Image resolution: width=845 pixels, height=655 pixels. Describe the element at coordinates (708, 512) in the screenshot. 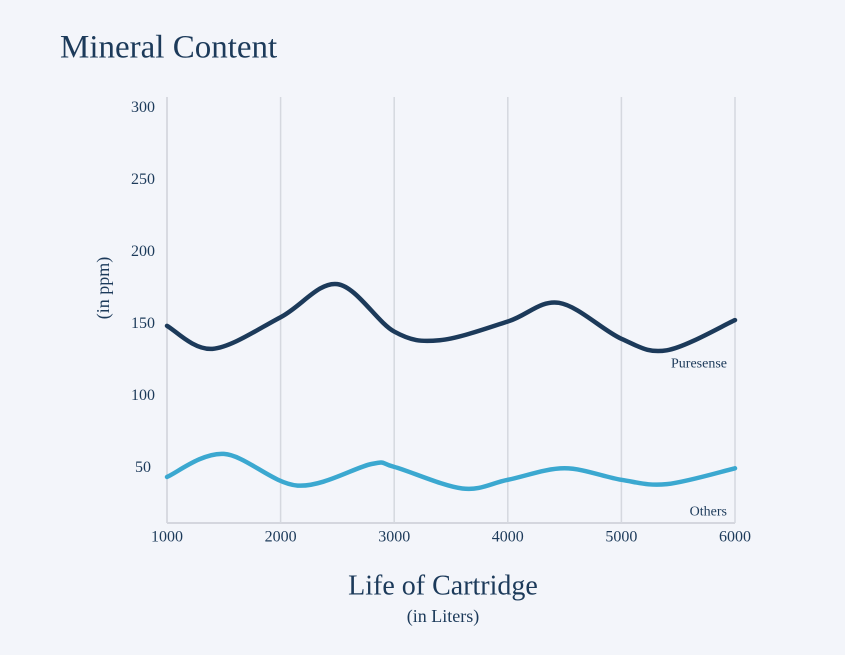

I see `series-label: Others` at that location.